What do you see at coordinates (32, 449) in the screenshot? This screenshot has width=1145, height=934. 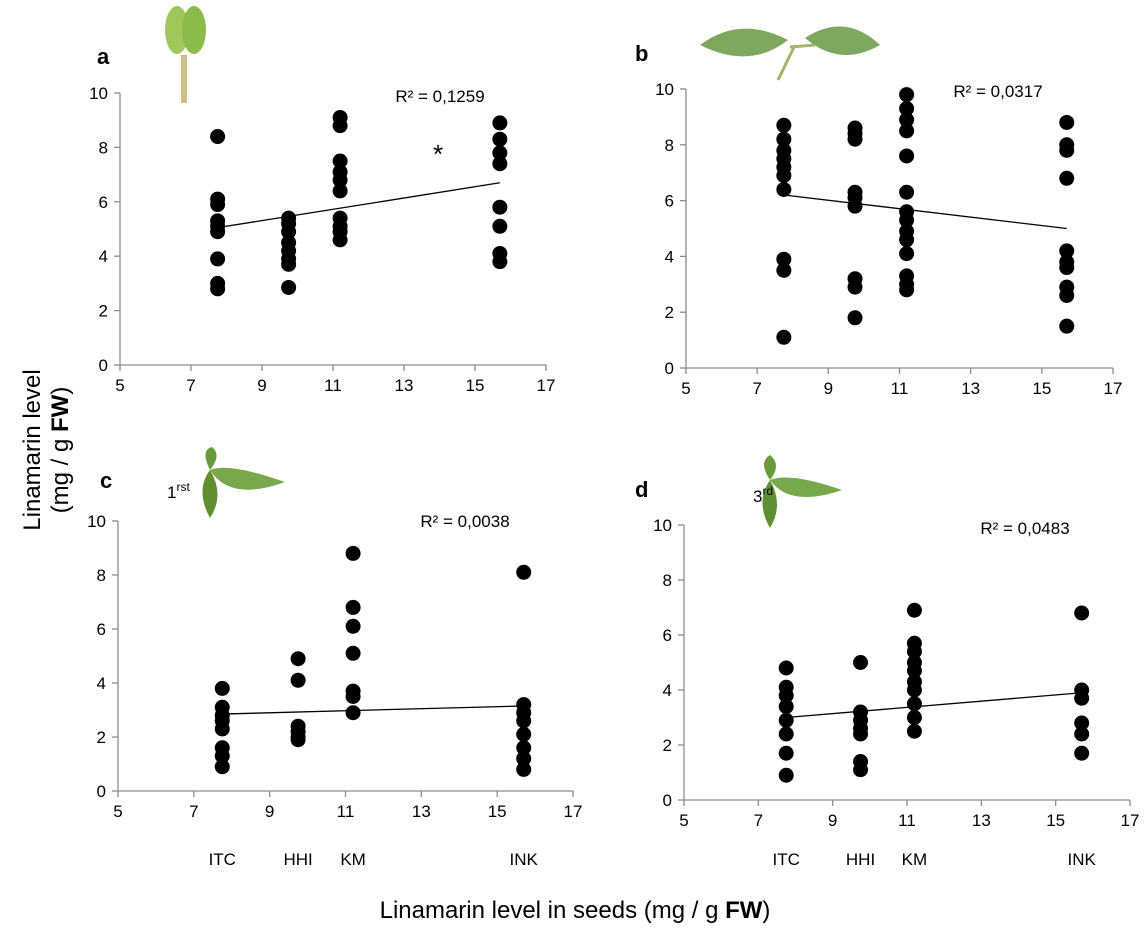 I see `y-axis-label: Linamarin level` at bounding box center [32, 449].